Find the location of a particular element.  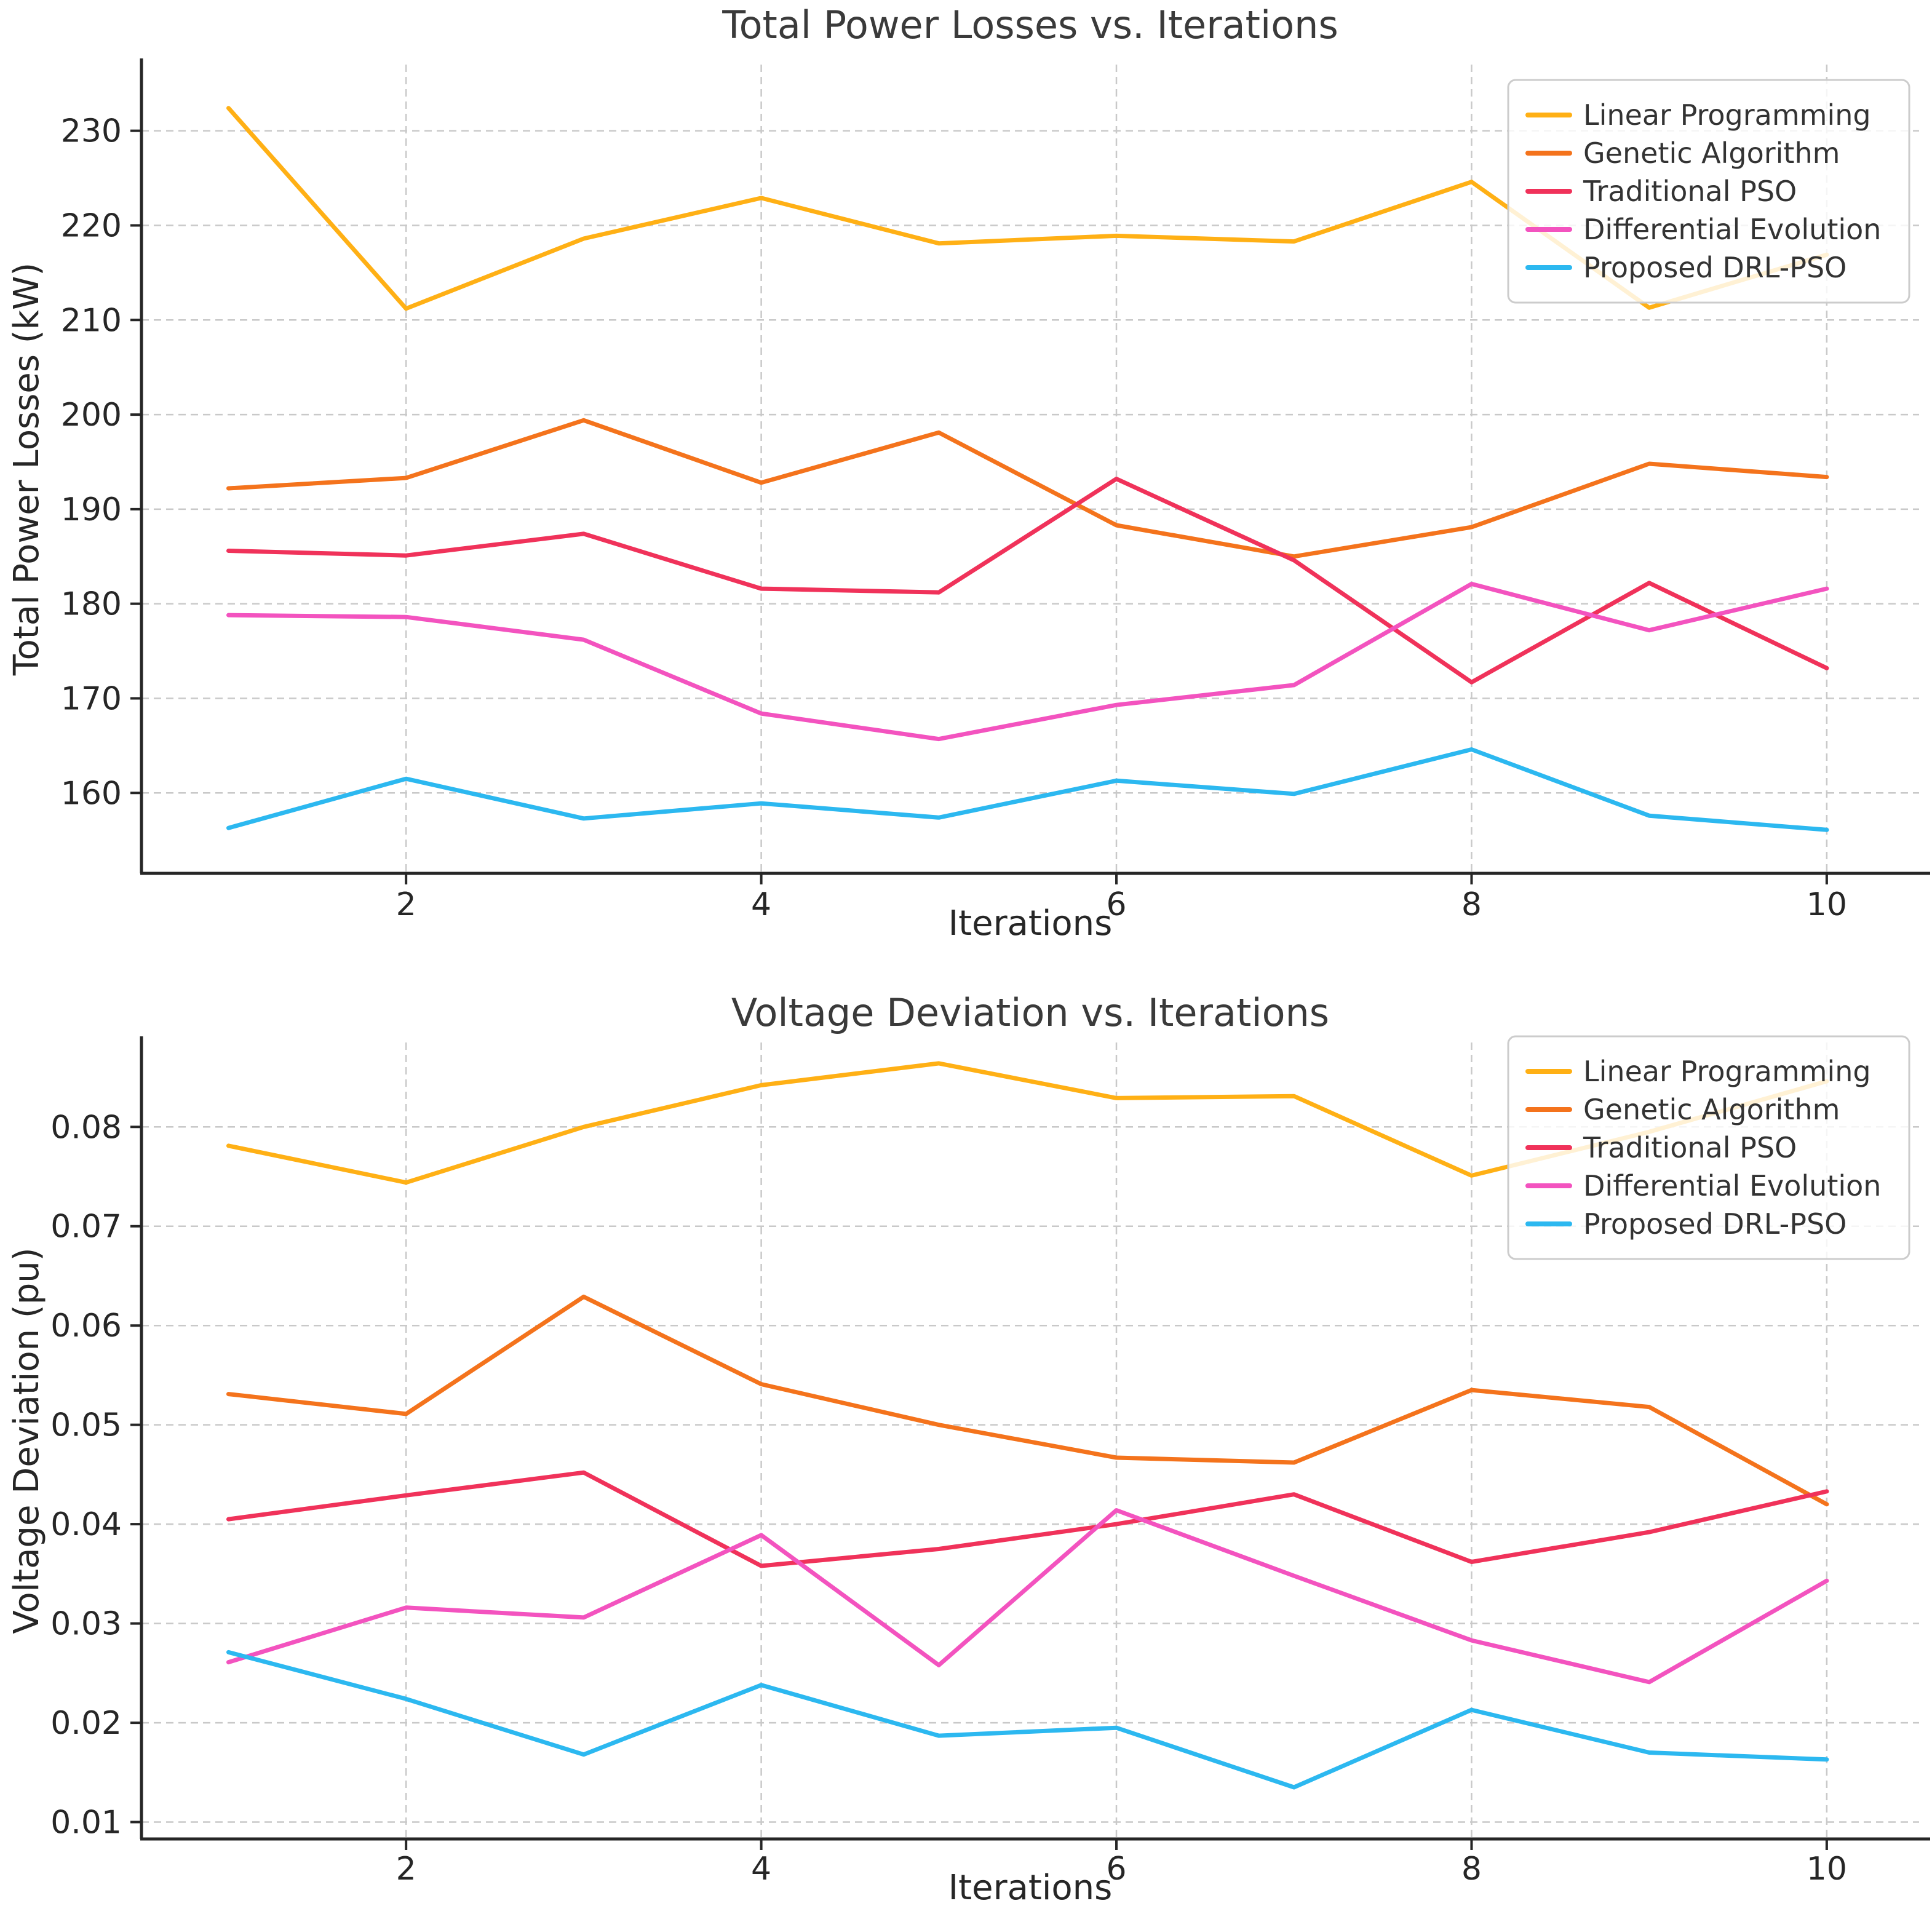

y-tick-label: 0.07 is located at coordinates (86, 1227).